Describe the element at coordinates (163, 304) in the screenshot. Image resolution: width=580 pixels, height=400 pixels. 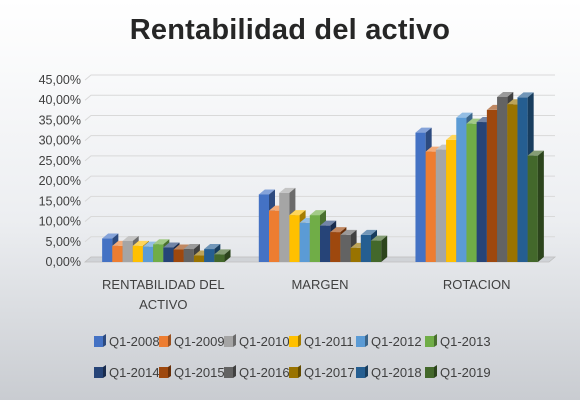
I see `x-category-label: ACTIVO` at that location.